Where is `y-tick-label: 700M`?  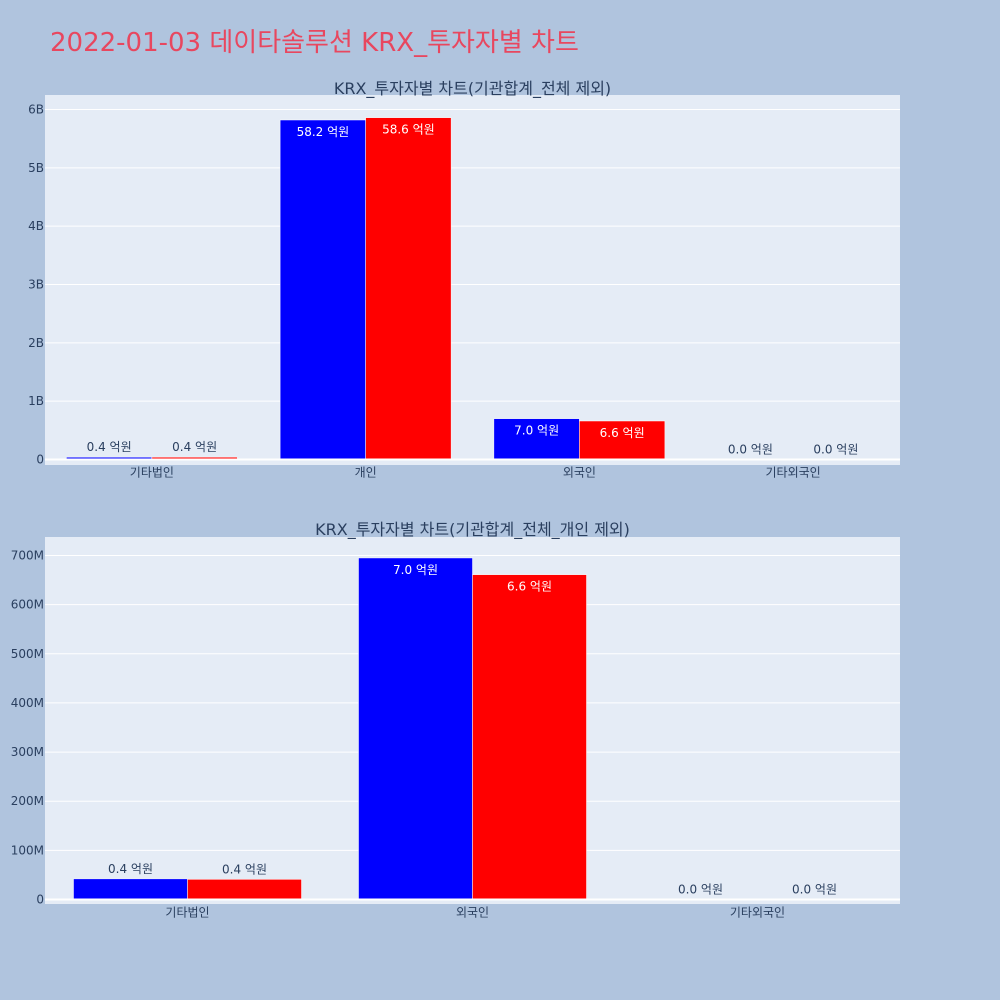 y-tick-label: 700M is located at coordinates (27, 556).